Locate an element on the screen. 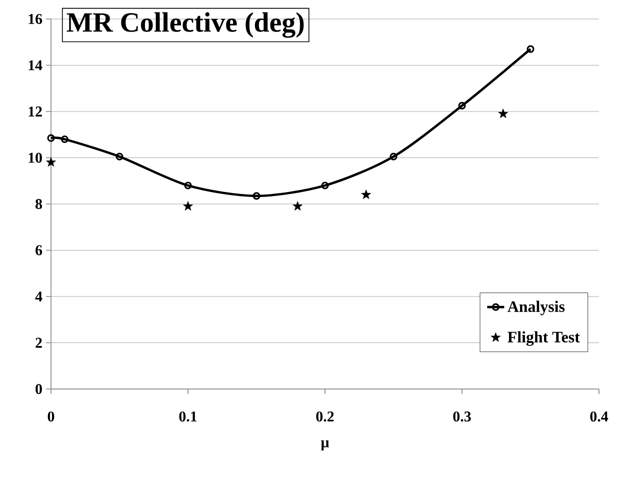 Image resolution: width=618 pixels, height=494 pixels. y-tick-label: 8 is located at coordinates (39, 204).